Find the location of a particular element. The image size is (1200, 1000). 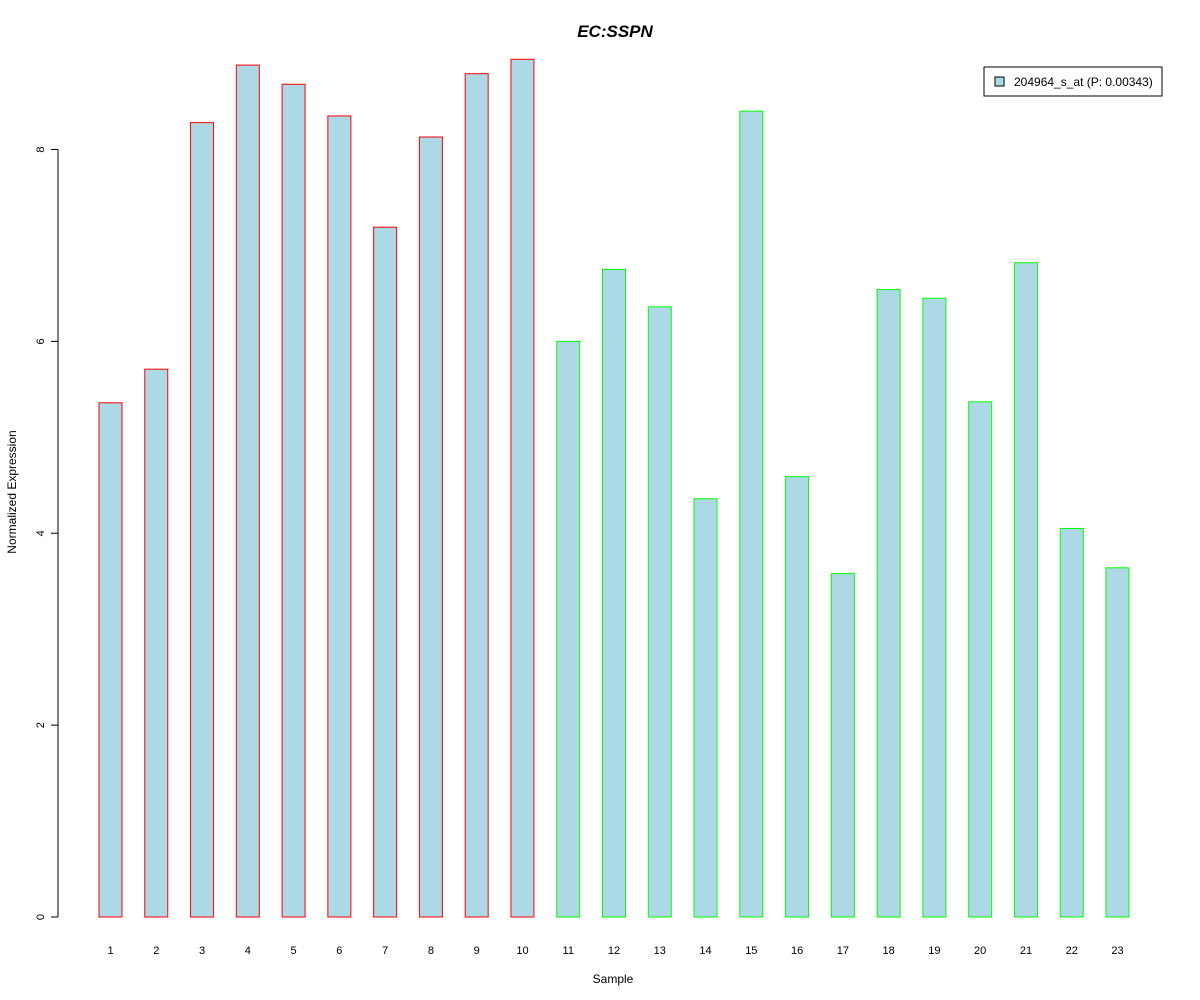

x-tick-label: 3 is located at coordinates (202, 951).